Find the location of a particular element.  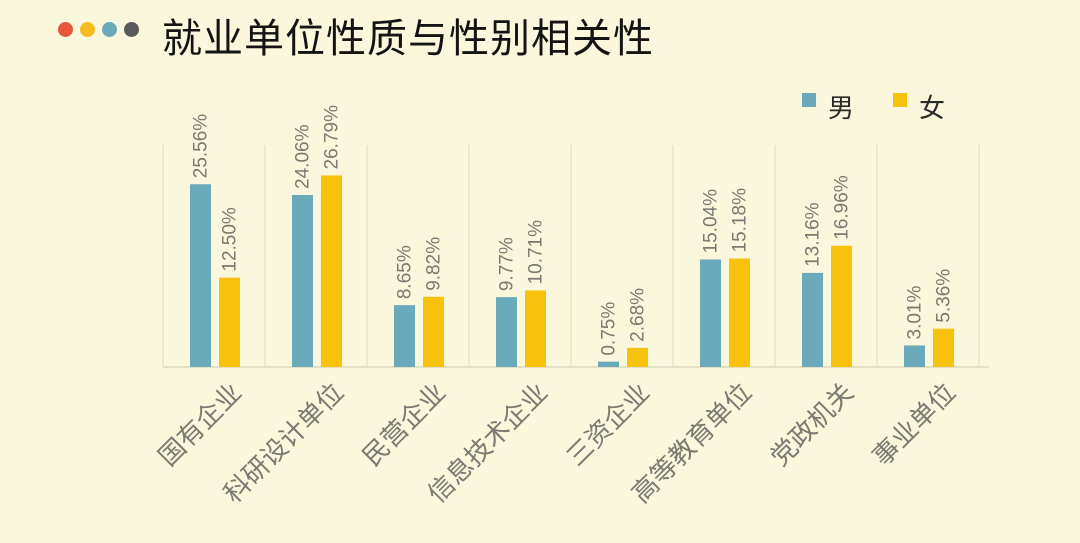

value-label-female-2: 9.82% is located at coordinates (434, 264).